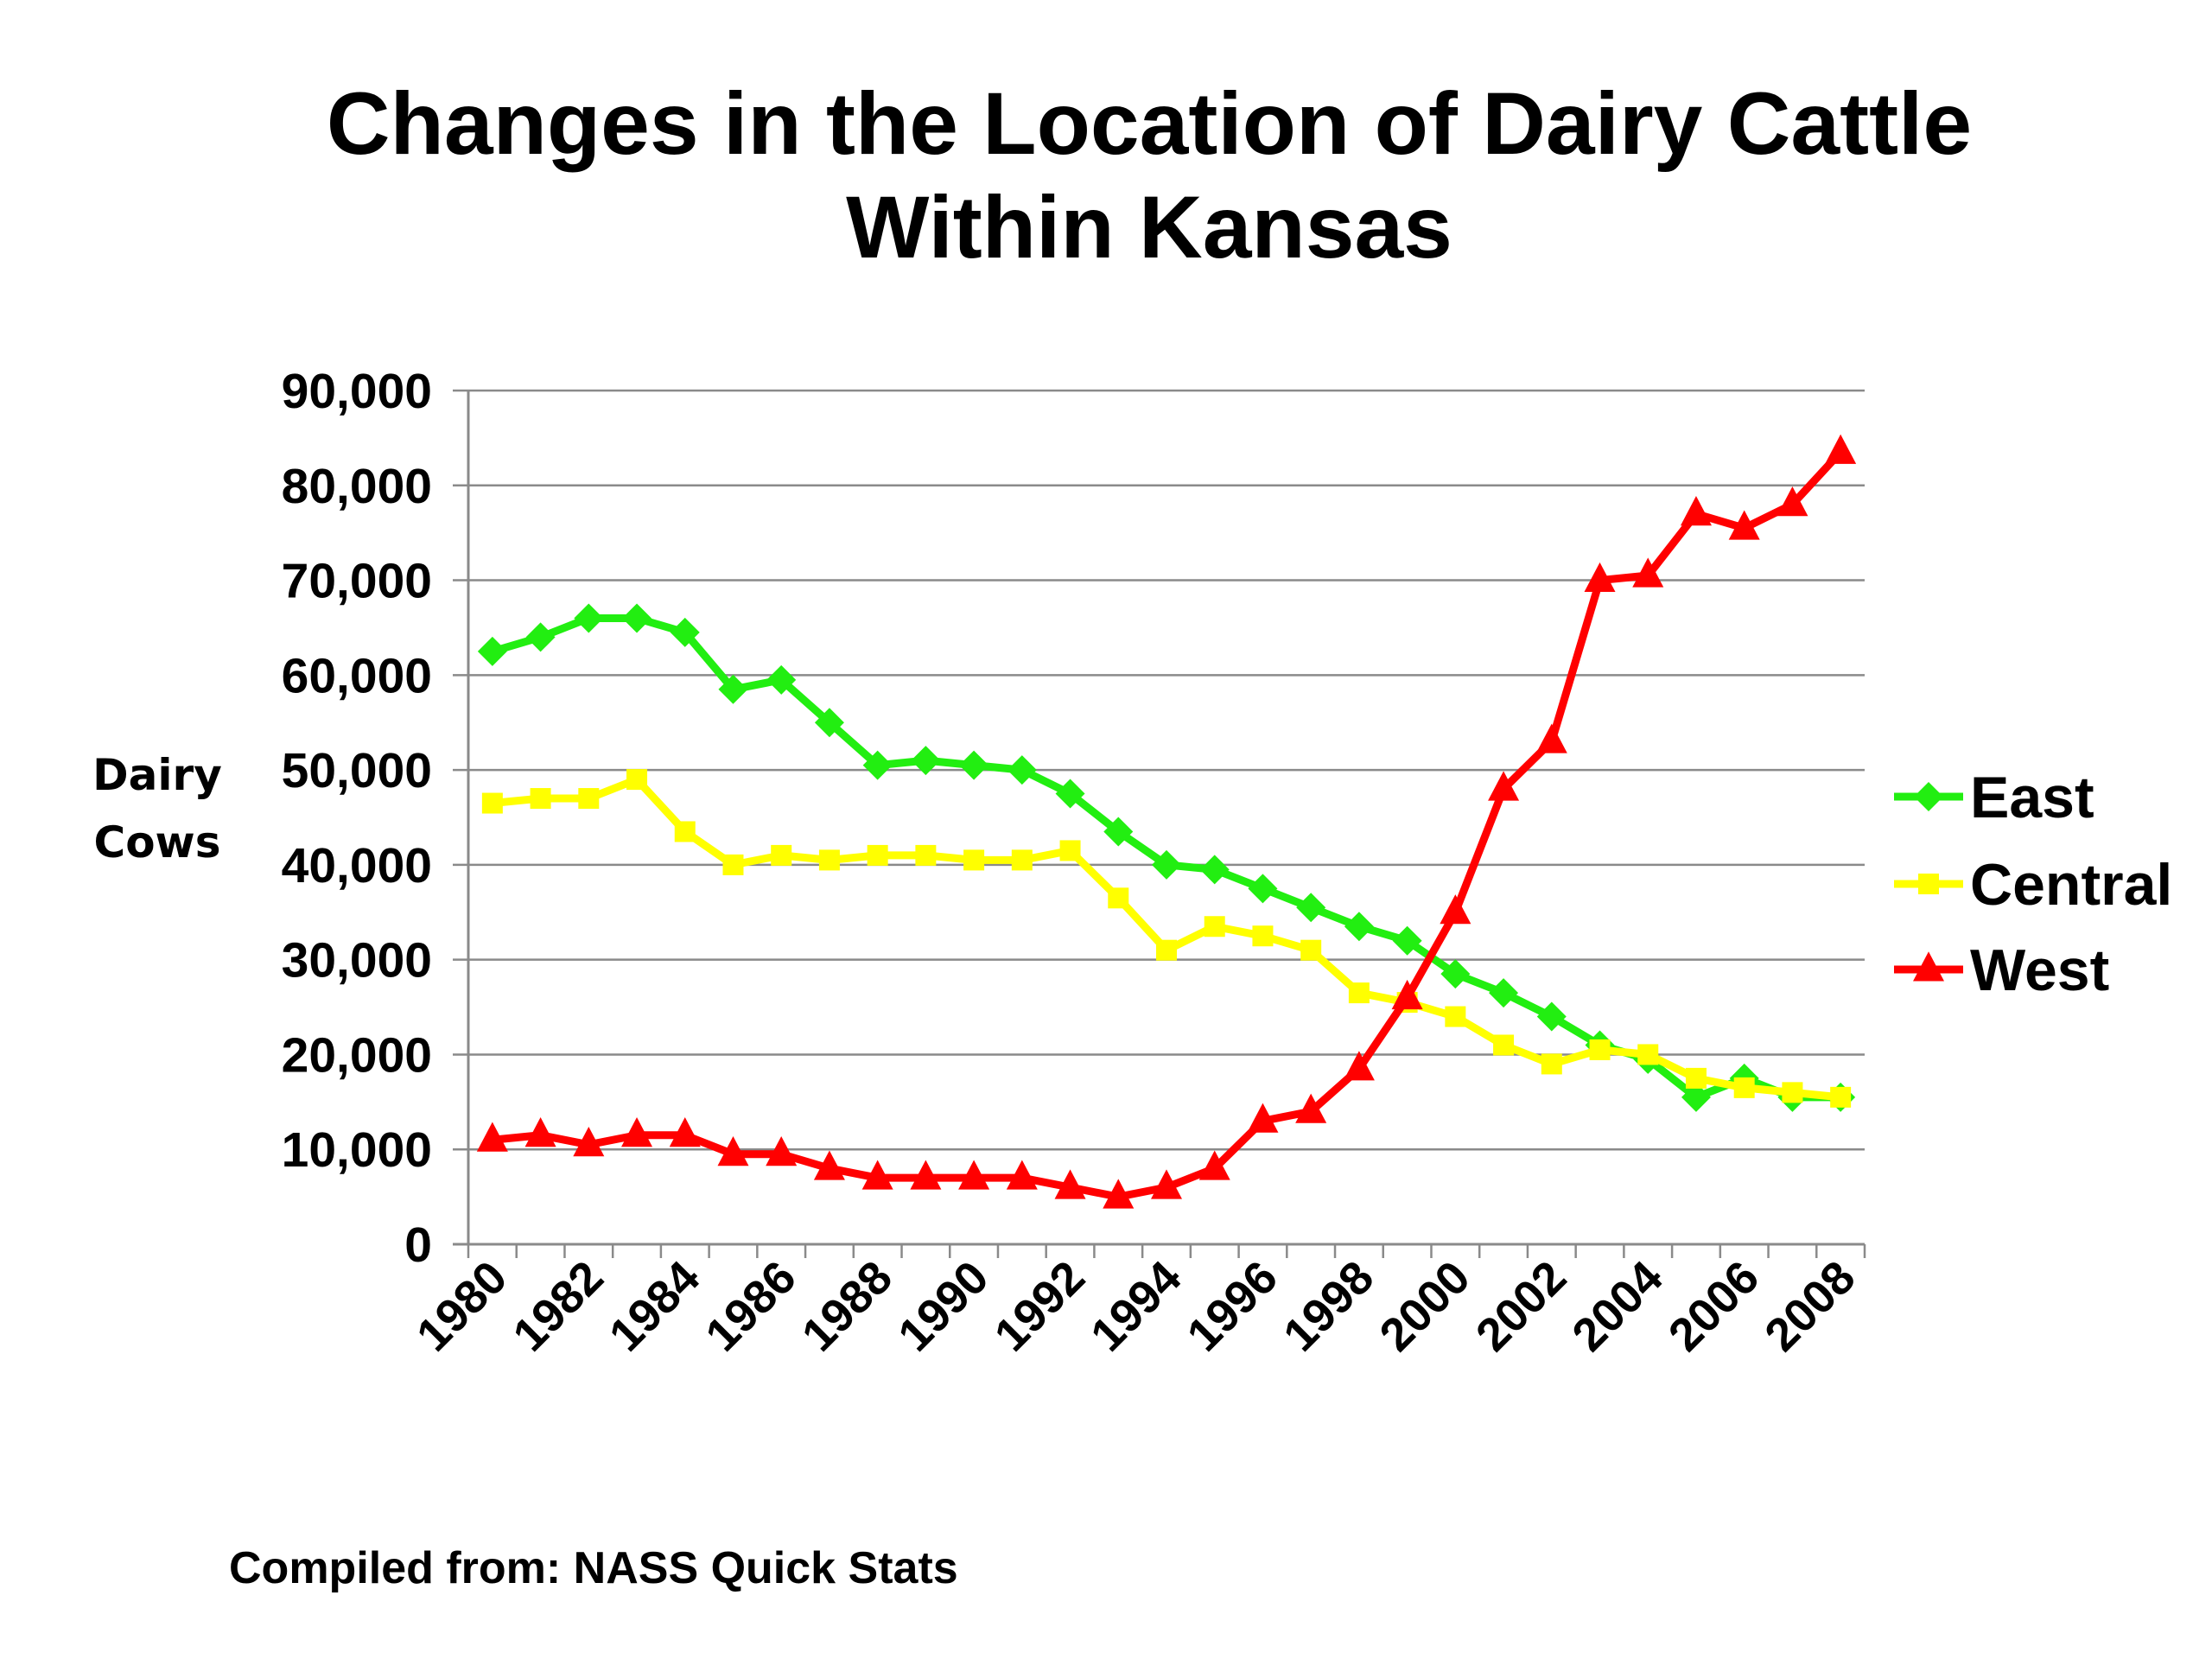 The height and width of the screenshot is (1659, 2212). Describe the element at coordinates (1648, 572) in the screenshot. I see `point-west-2004` at that location.